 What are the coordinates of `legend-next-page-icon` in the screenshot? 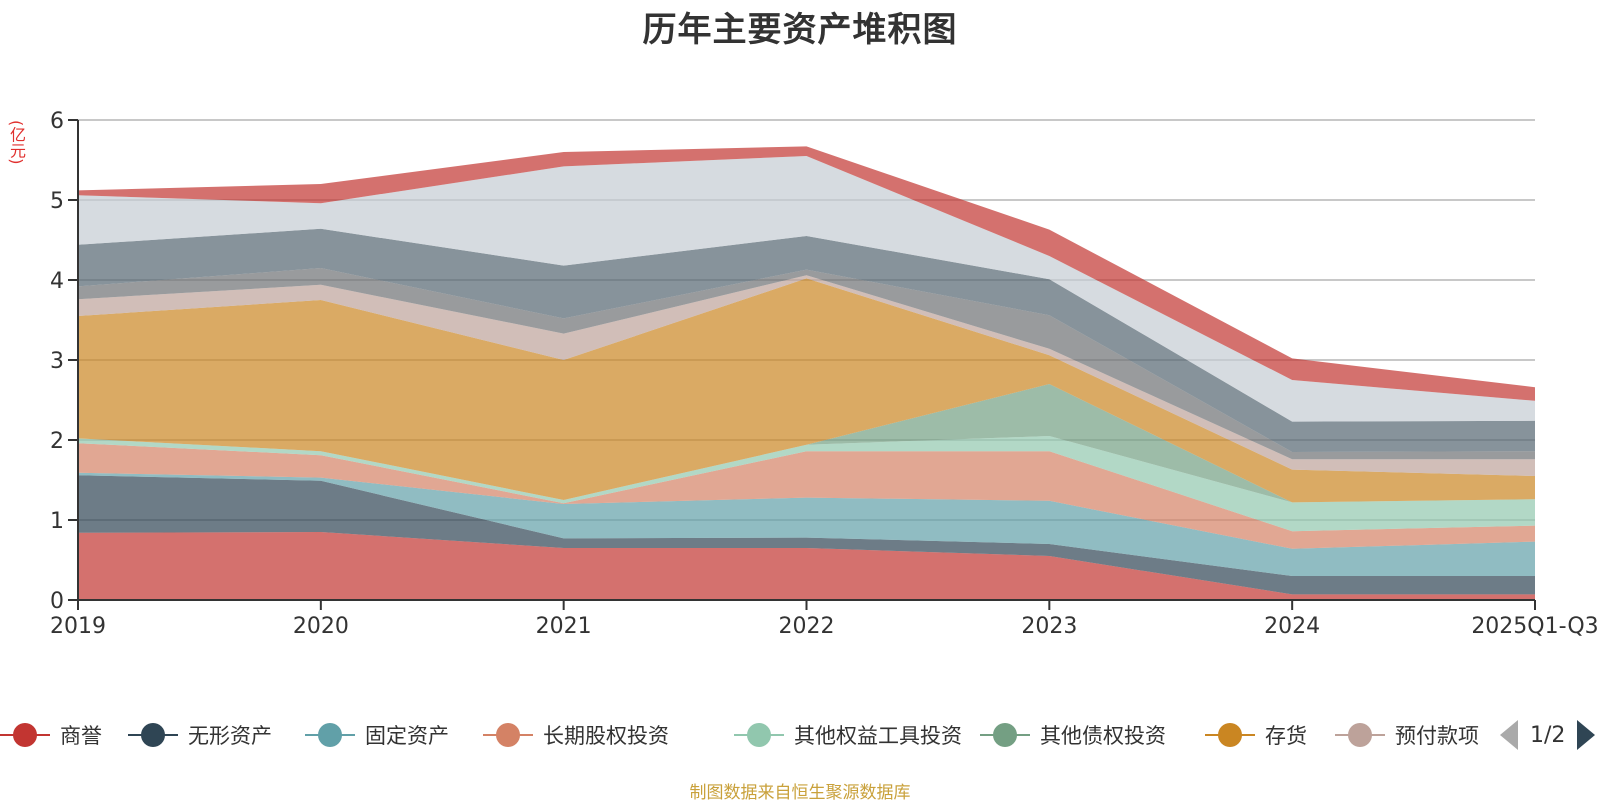 It's located at (1586, 735).